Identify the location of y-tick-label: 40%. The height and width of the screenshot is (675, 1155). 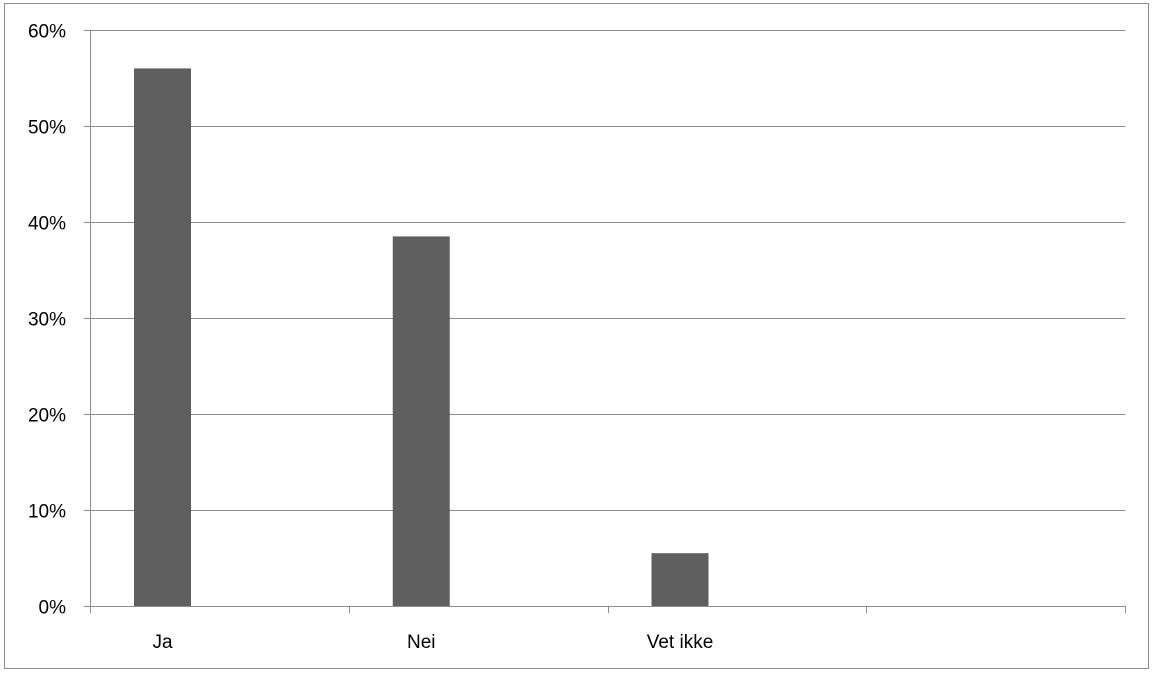
(47, 224).